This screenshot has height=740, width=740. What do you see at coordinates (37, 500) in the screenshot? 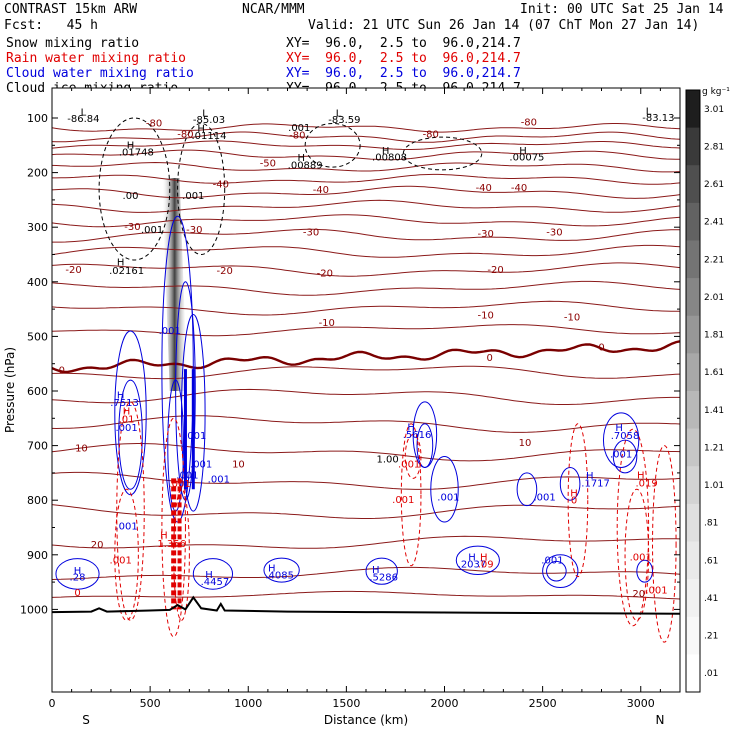
I see `y-tick-label: 800` at bounding box center [37, 500].